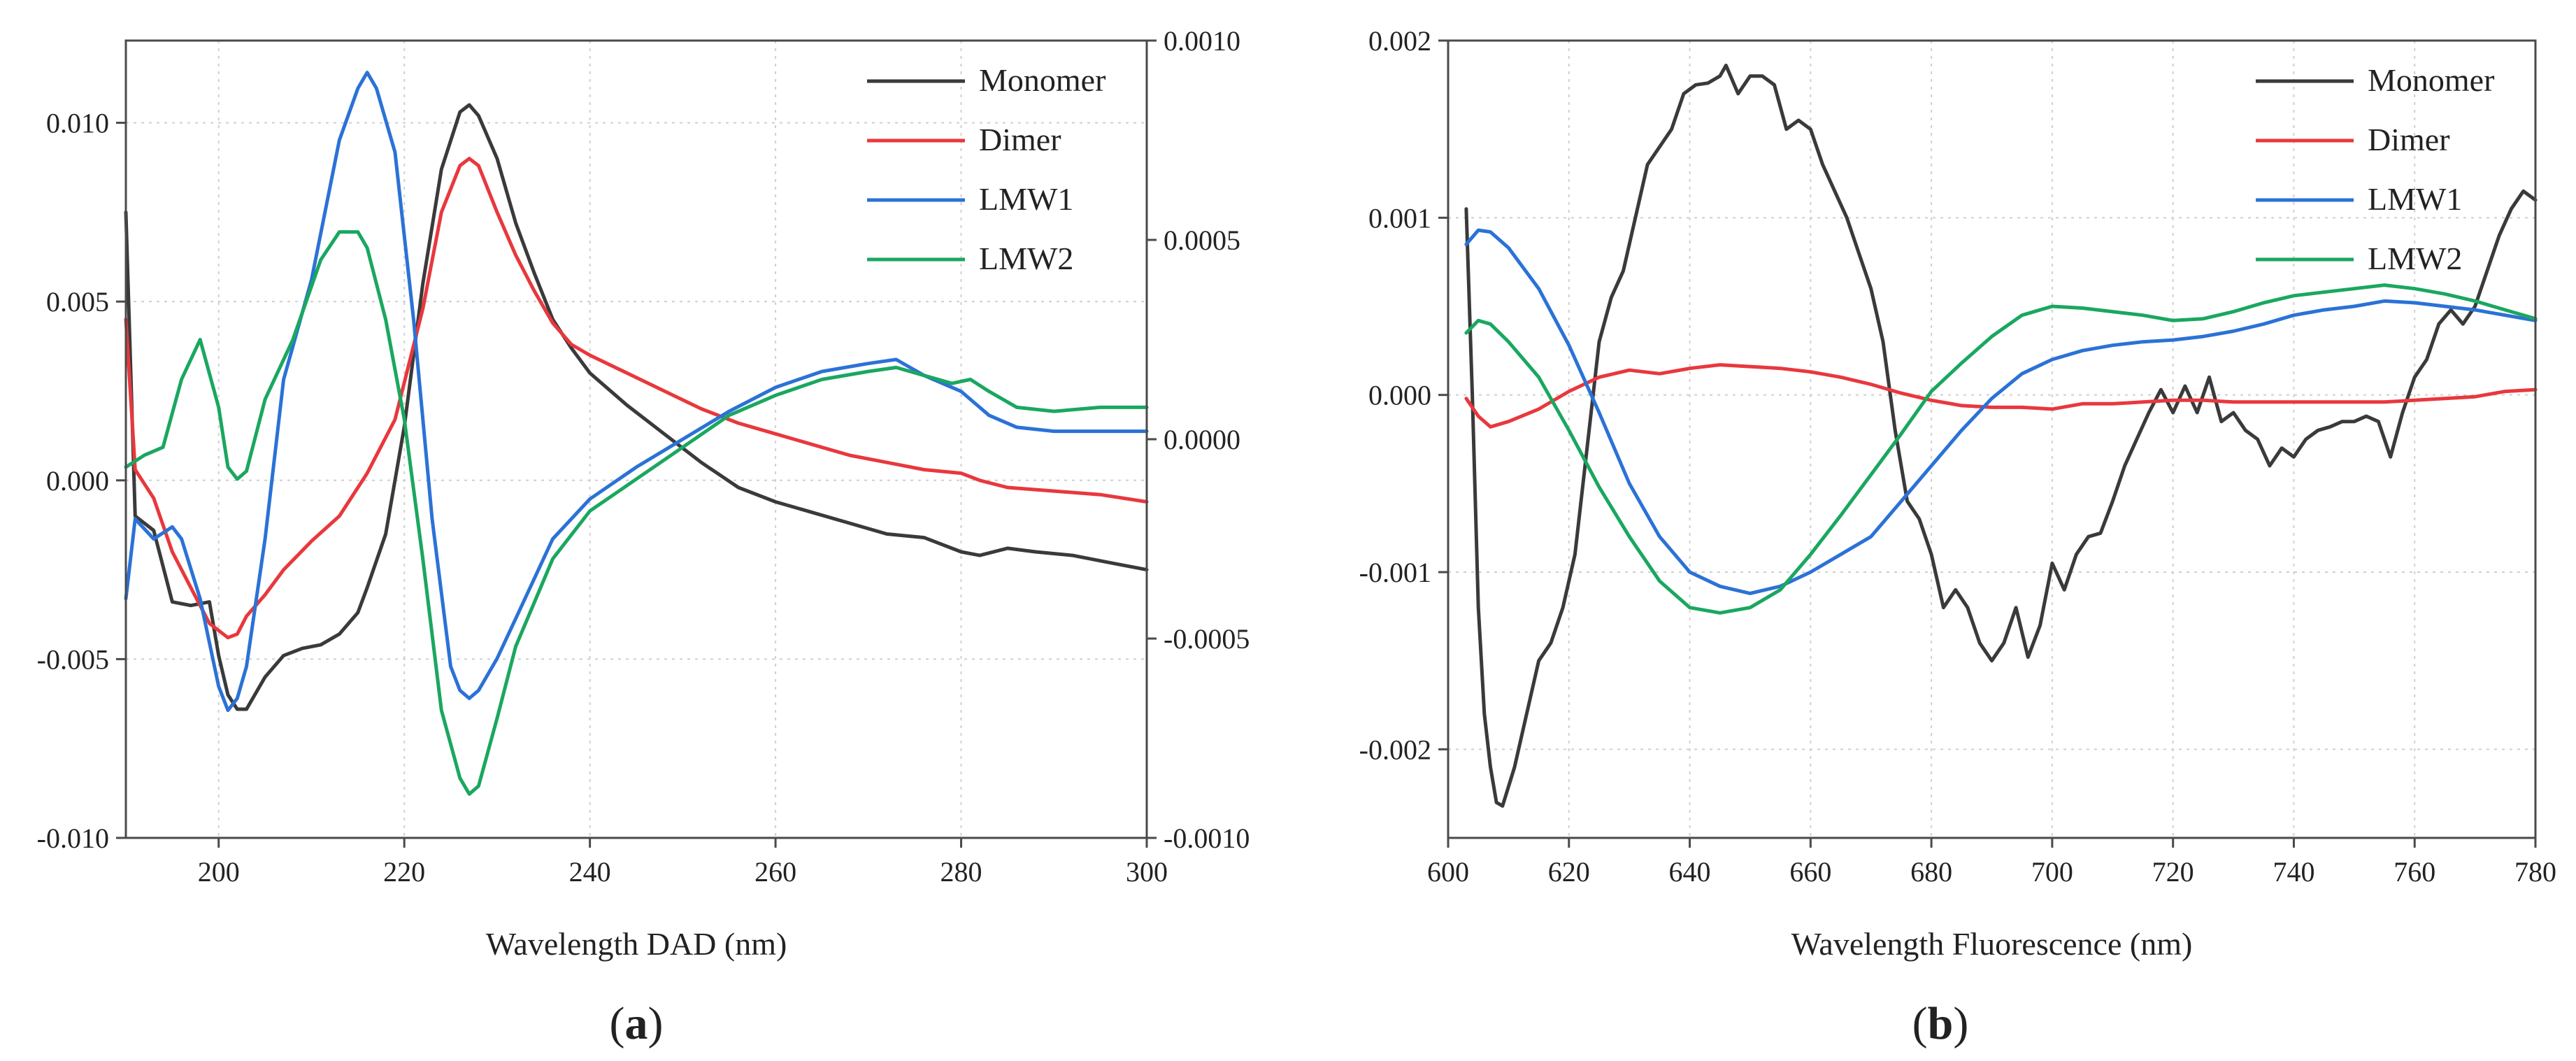  I want to click on y-tick-label: -0.005, so click(73, 659).